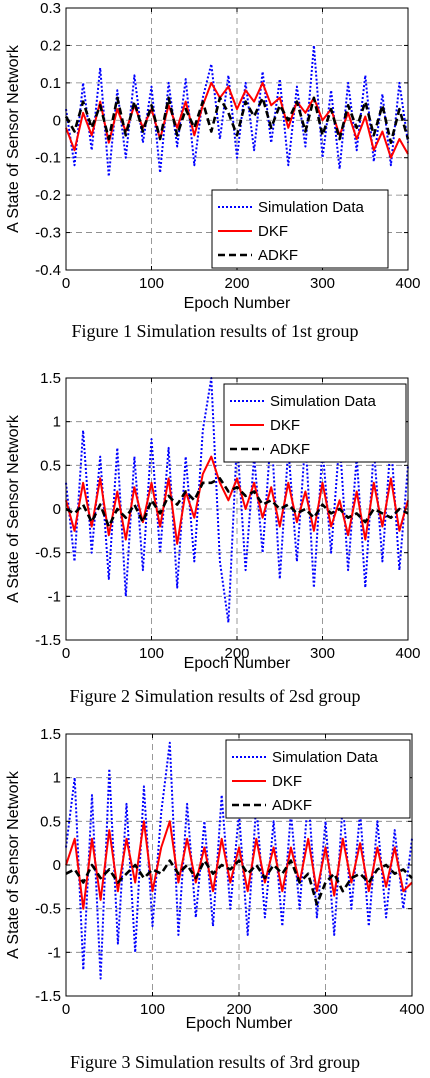  What do you see at coordinates (215, 696) in the screenshot?
I see `figure-caption-2: Figure 2 Simulation results of 2sd group` at bounding box center [215, 696].